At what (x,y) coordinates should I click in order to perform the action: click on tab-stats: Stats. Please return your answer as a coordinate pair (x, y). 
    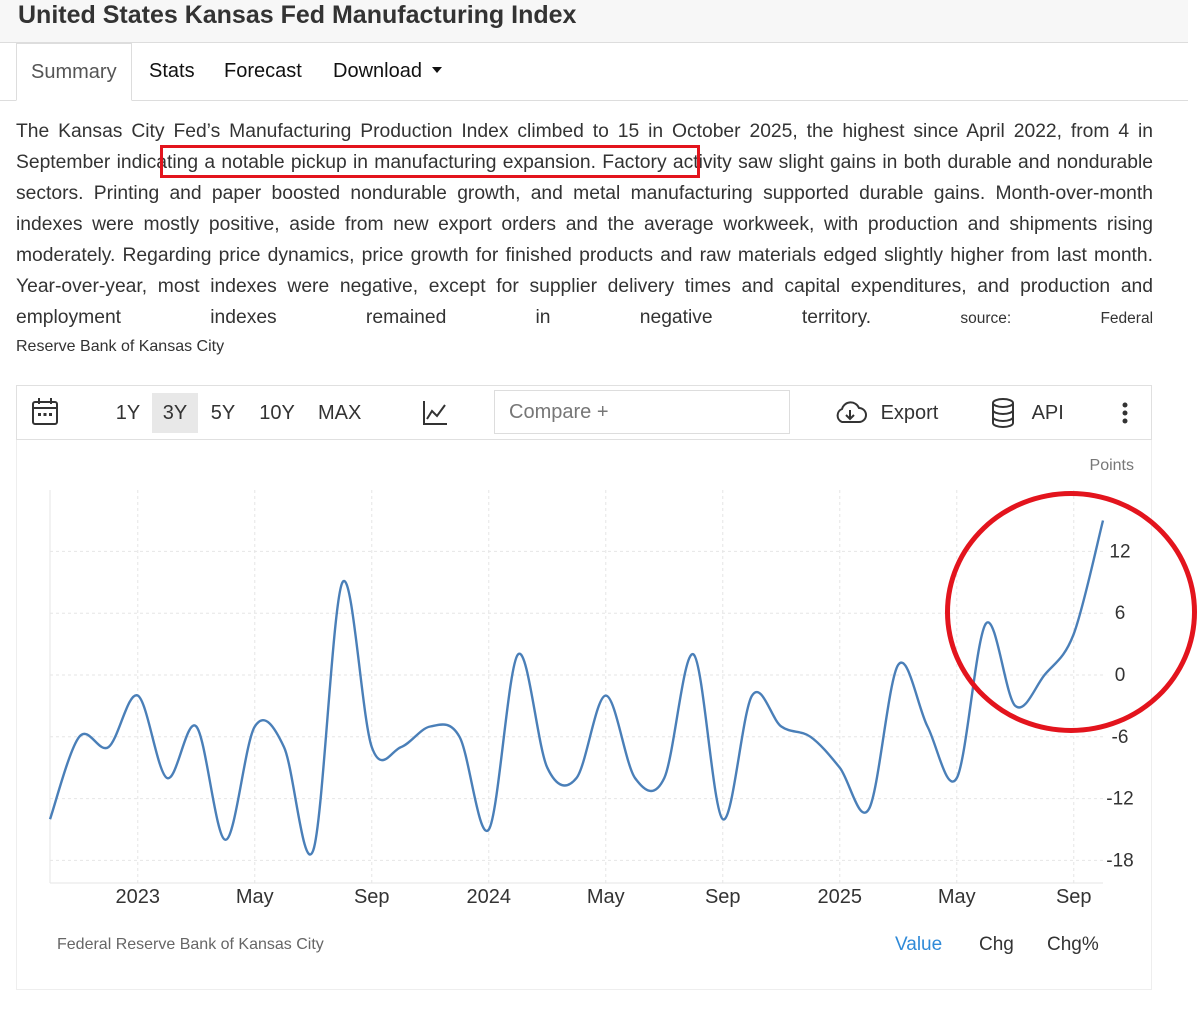
    Looking at the image, I should click on (172, 71).